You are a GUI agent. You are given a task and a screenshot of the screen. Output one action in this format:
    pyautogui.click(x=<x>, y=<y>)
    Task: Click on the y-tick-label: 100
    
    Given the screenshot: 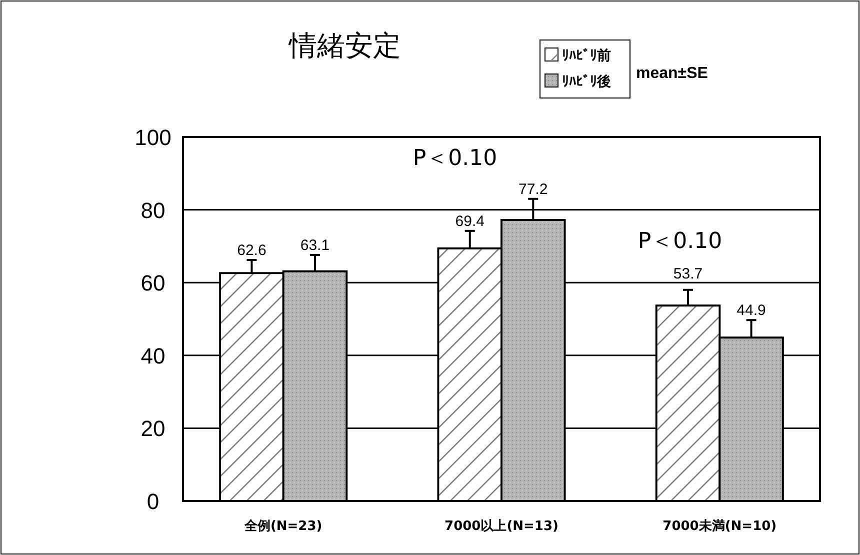 What is the action you would take?
    pyautogui.click(x=153, y=137)
    